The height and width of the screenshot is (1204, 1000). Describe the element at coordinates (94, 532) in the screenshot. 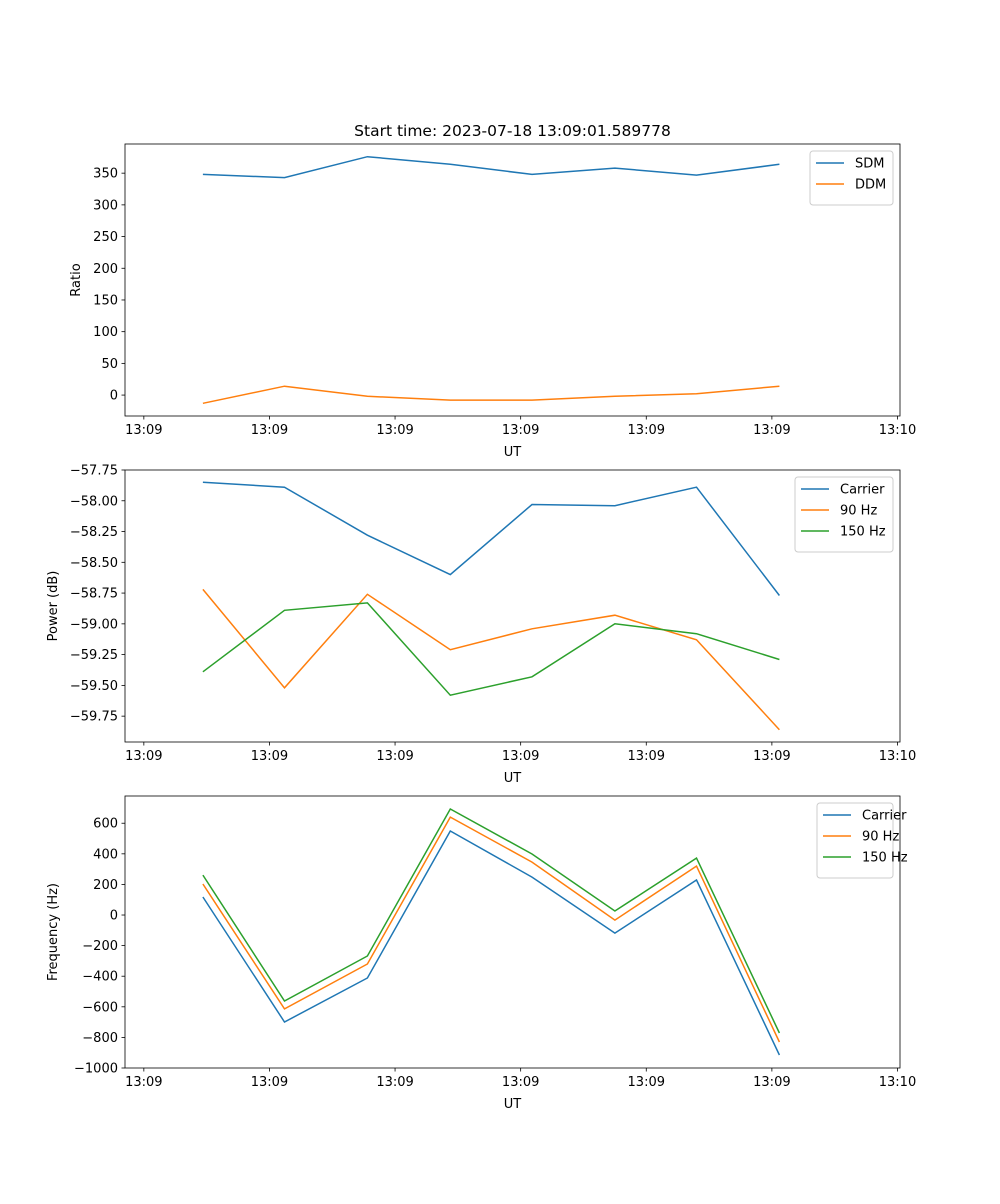

I see `y-tick-label: −58.25` at that location.